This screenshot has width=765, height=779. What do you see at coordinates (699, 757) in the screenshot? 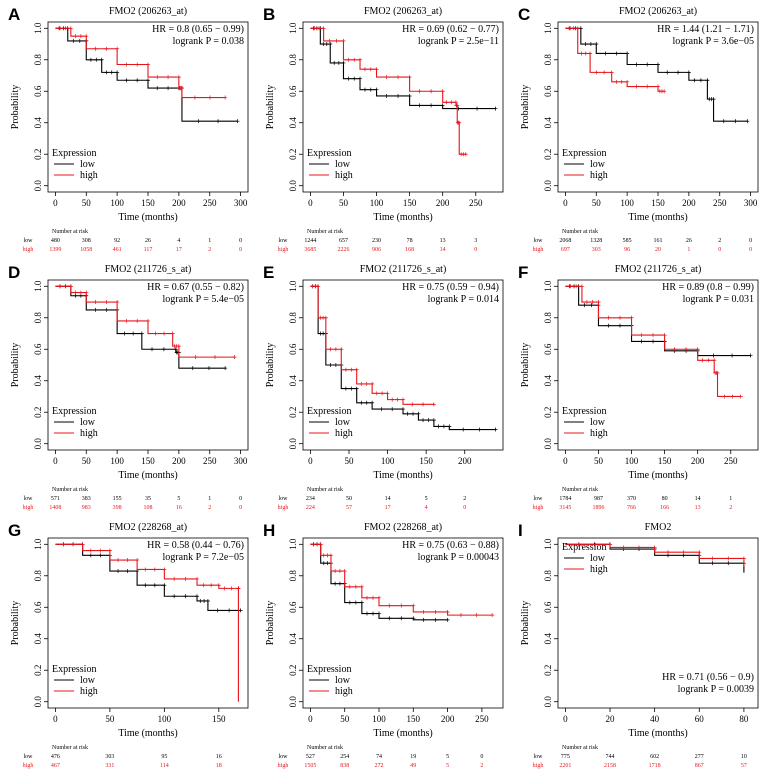
I see `risk-count-low: 277` at bounding box center [699, 757].